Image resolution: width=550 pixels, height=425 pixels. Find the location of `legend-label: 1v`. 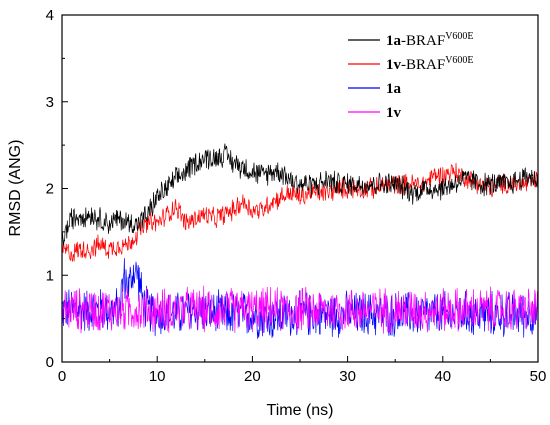

legend-label: 1v is located at coordinates (394, 113).